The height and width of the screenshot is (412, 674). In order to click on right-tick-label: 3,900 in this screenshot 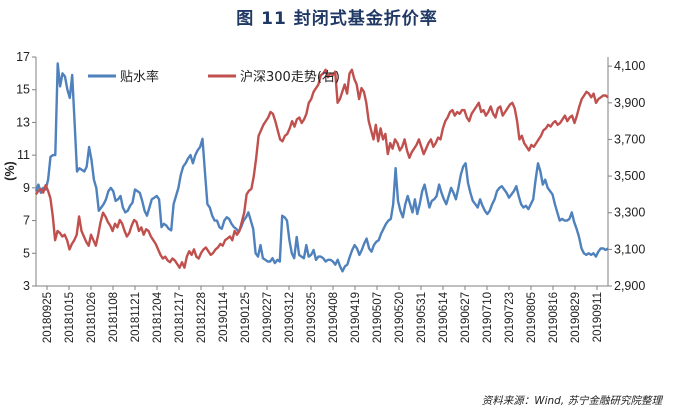, I will do `click(629, 103)`.